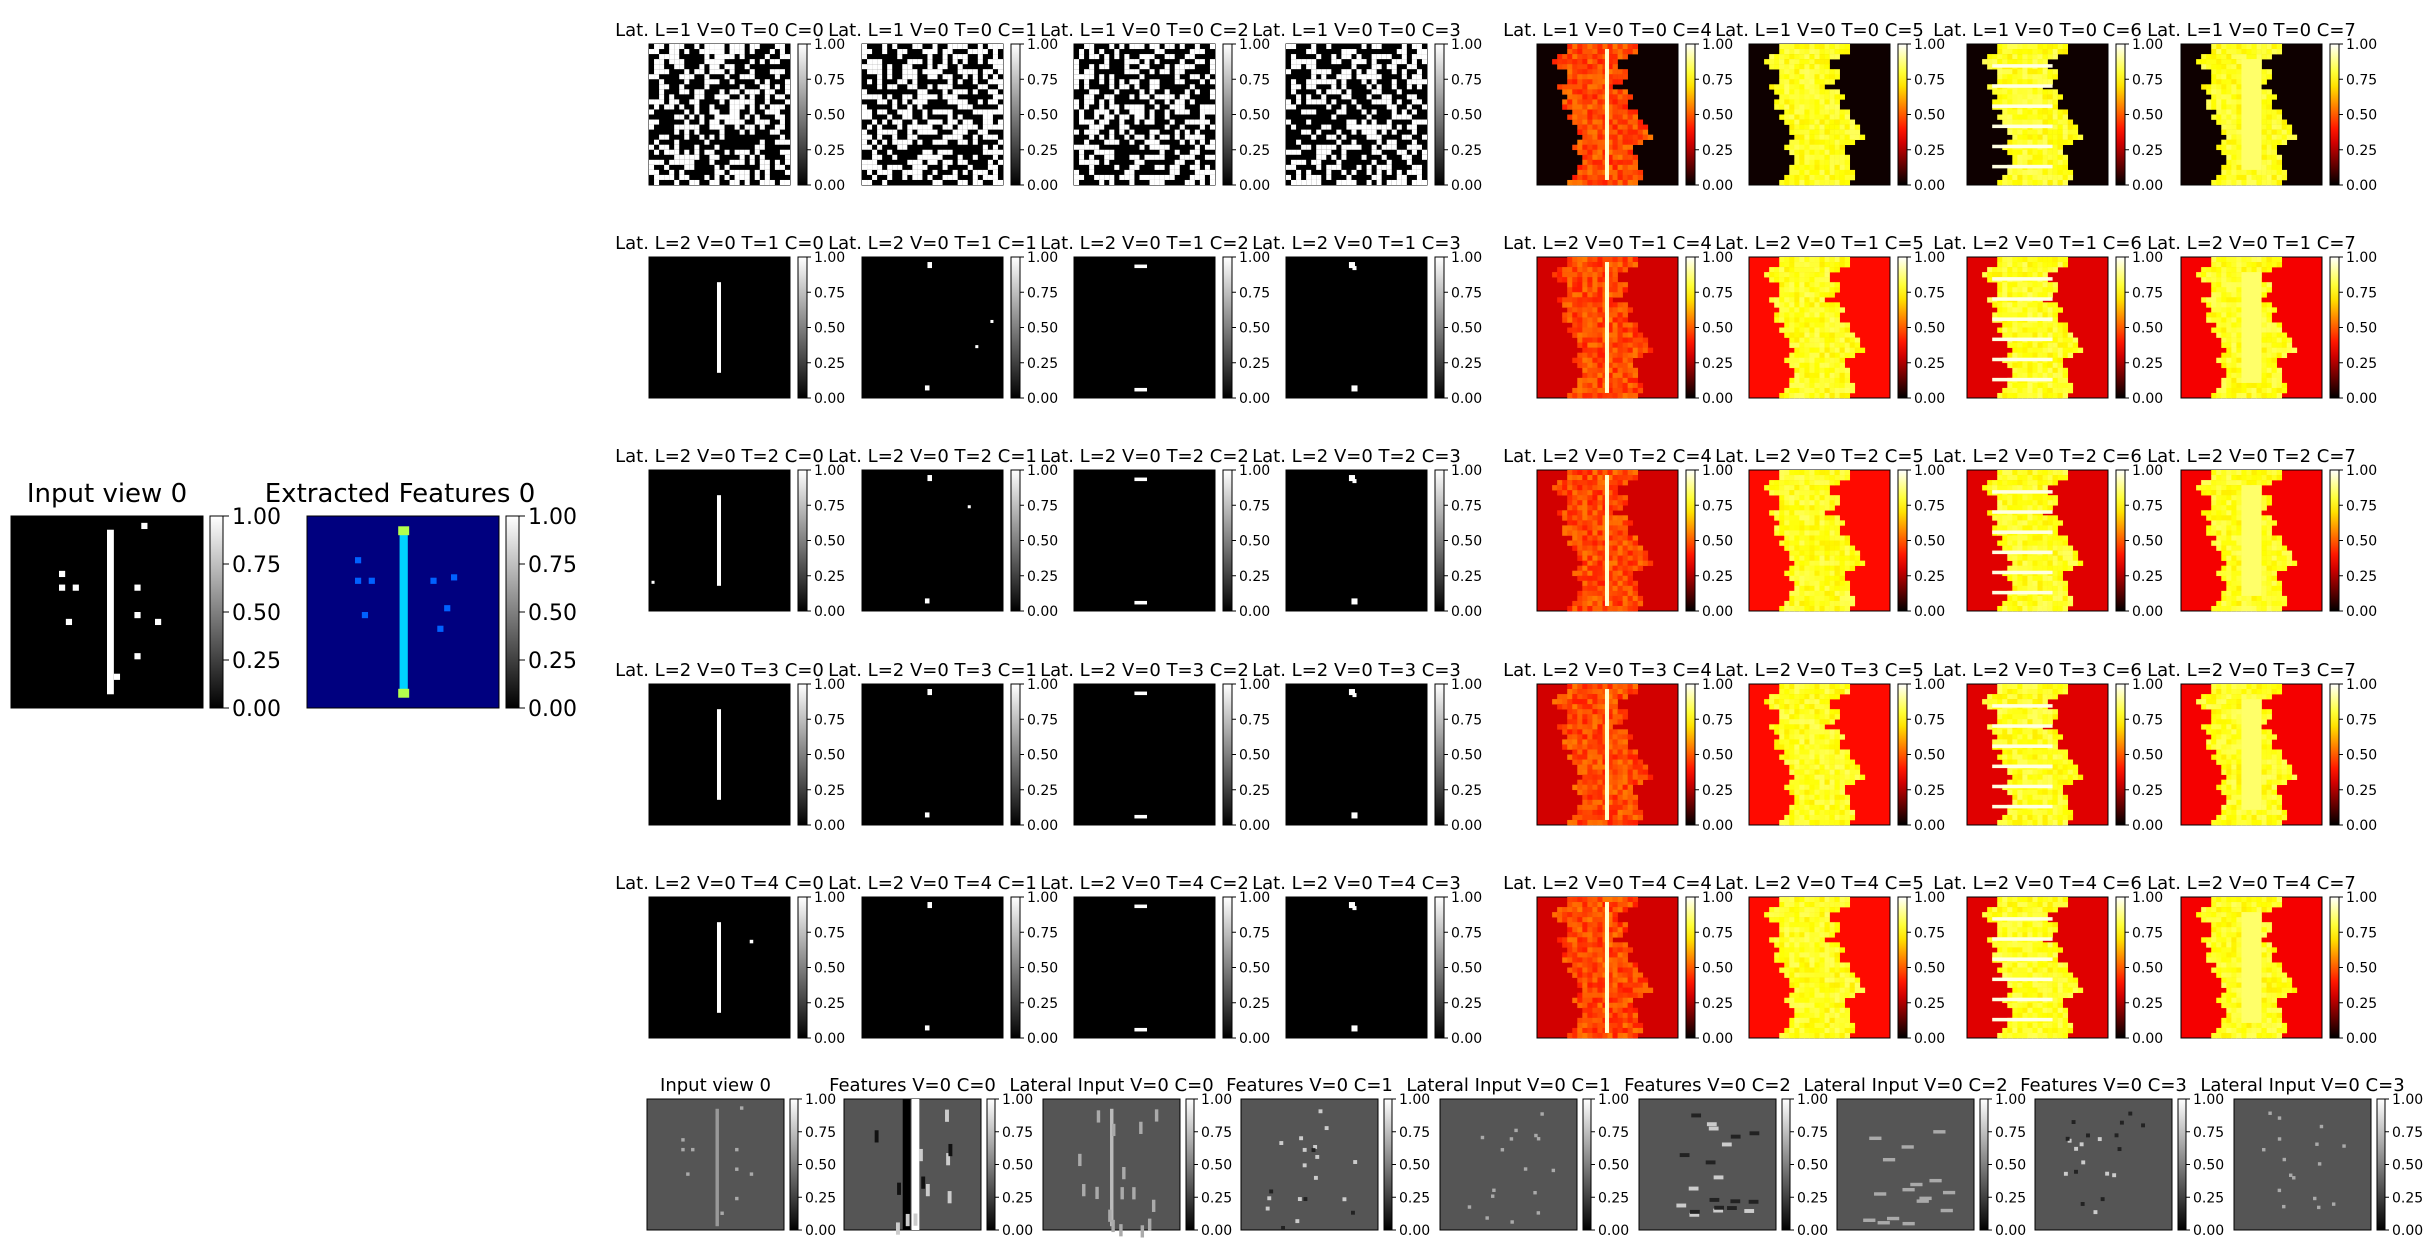  Describe the element at coordinates (1717, 577) in the screenshot. I see `colorbar-tick-label: 0.25` at that location.